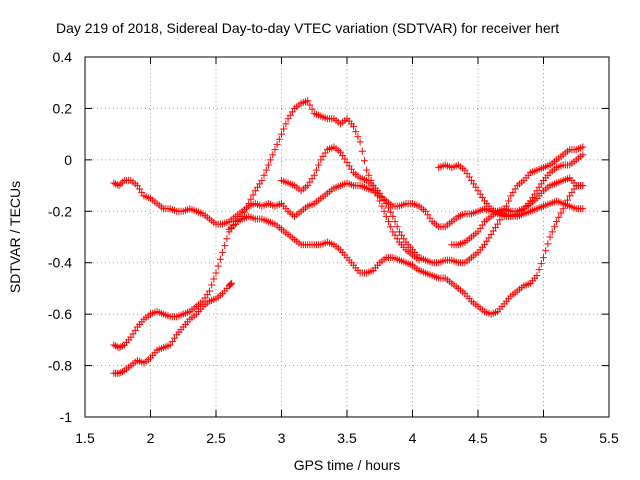 Image resolution: width=640 pixels, height=480 pixels. What do you see at coordinates (413, 438) in the screenshot?
I see `x-tick-label: 4` at bounding box center [413, 438].